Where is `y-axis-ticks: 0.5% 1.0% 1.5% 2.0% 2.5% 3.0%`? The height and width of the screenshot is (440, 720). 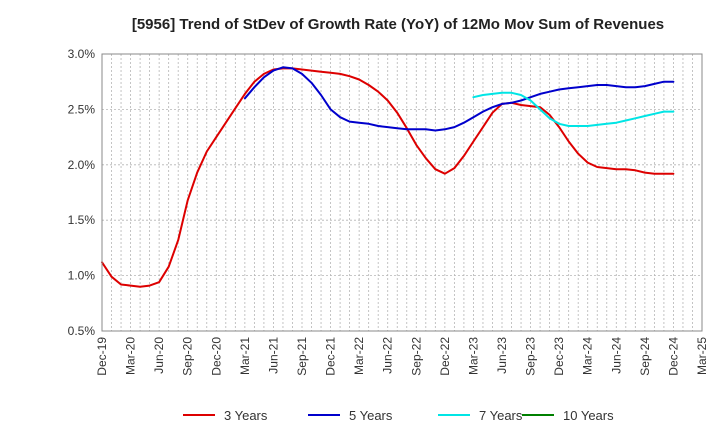
y-axis-ticks: 0.5% 1.0% 1.5% 2.0% 2.5% 3.0% is located at coordinates (82, 192).